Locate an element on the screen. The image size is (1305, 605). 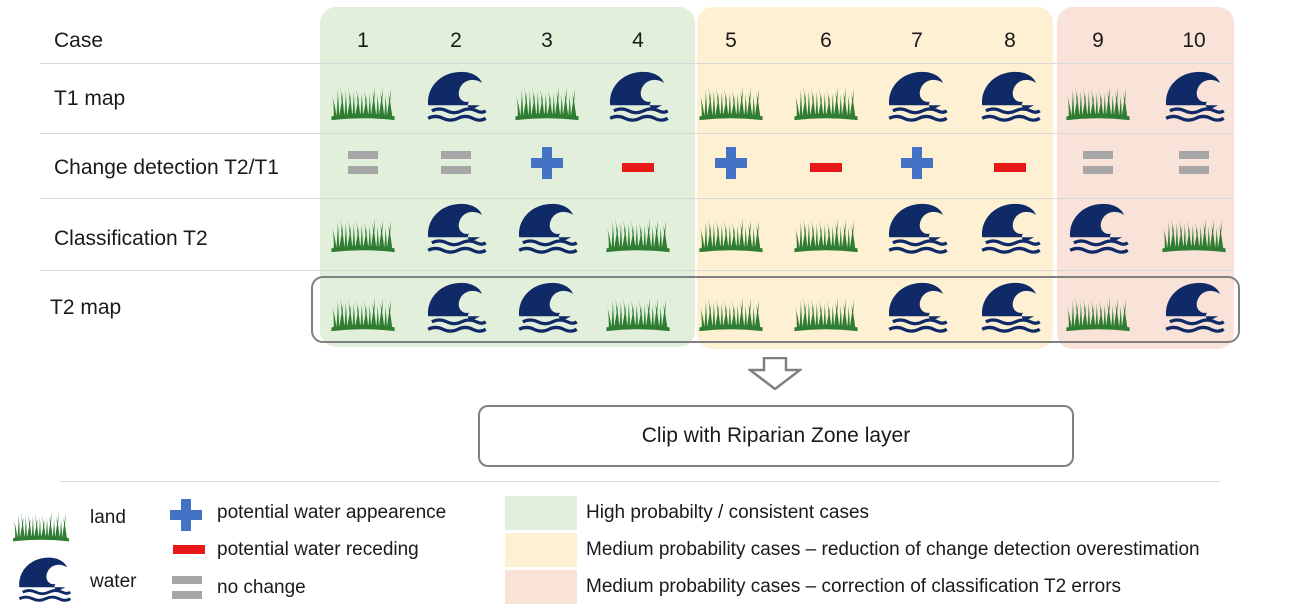
case-header-label: Case is located at coordinates (79, 40).